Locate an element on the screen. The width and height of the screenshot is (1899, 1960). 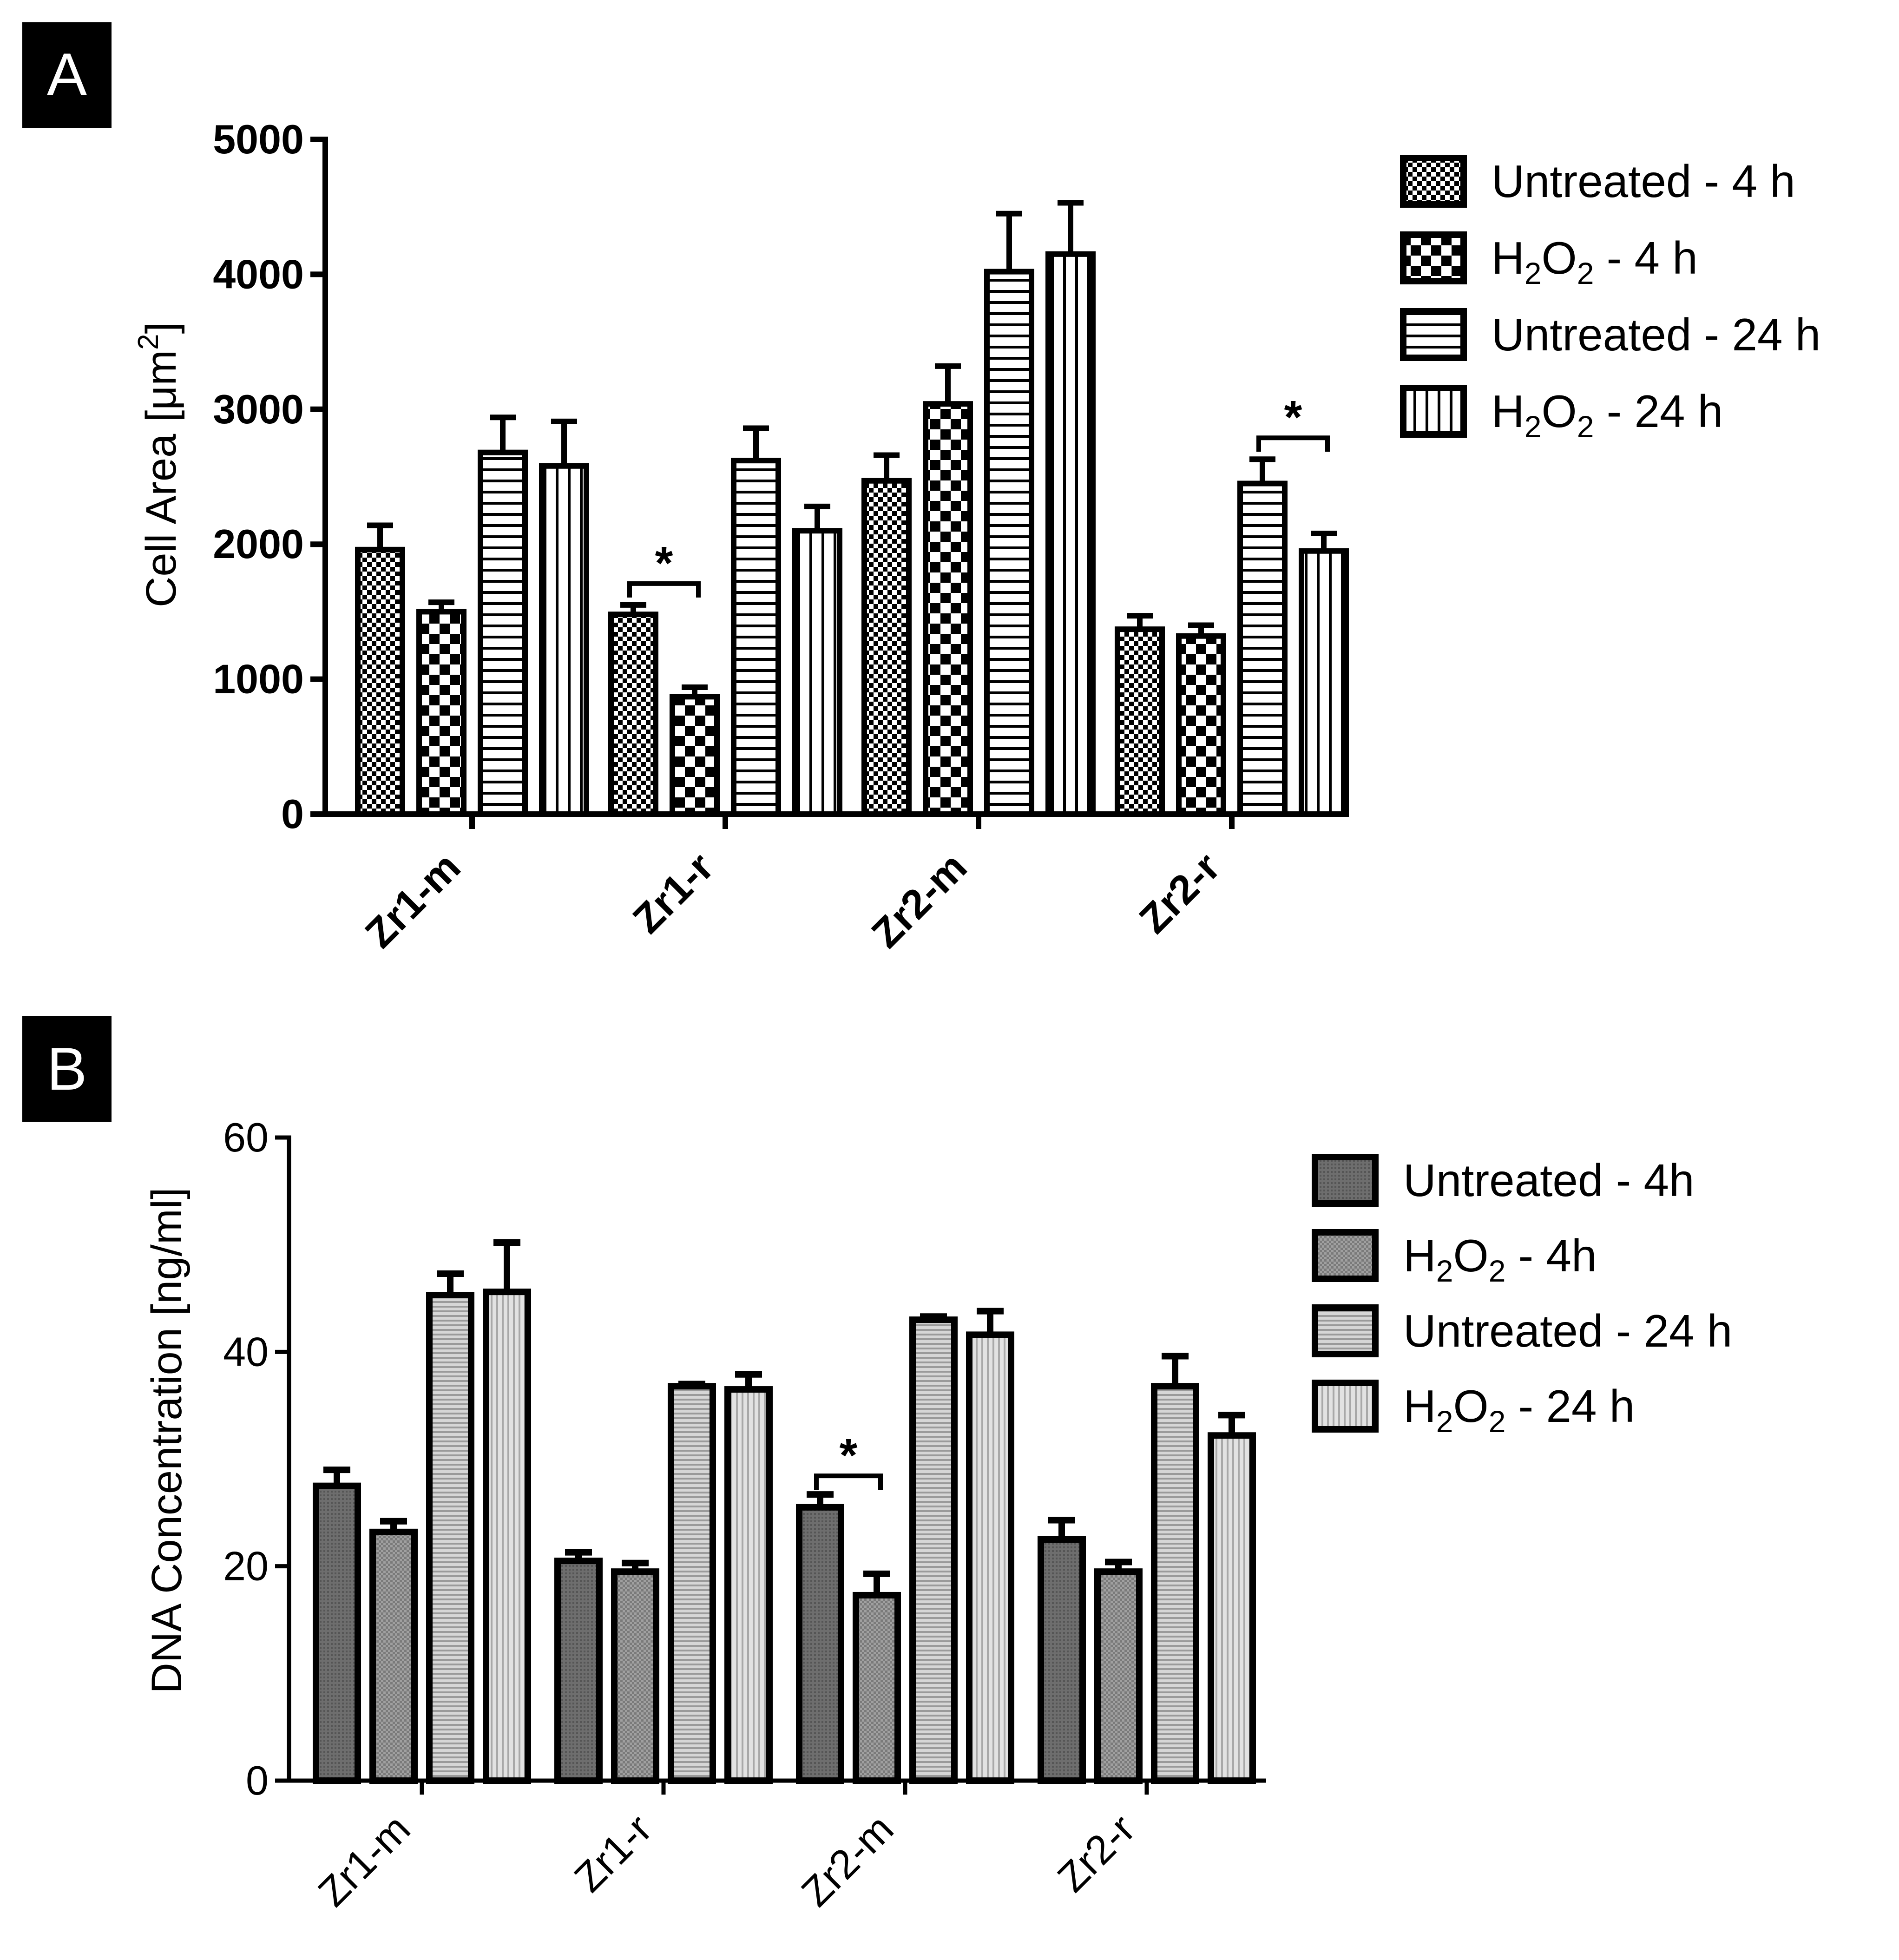
panel-a-y-axis-title: Cell Area [μm2] is located at coordinates (158, 465).